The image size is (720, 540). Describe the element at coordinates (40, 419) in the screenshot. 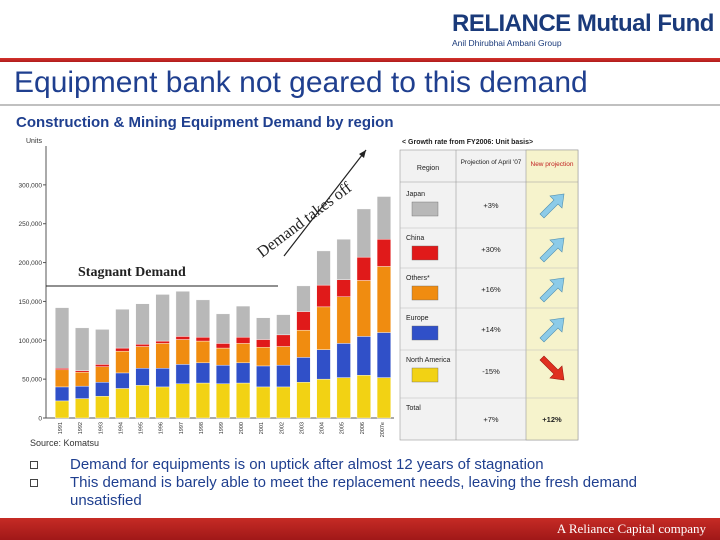

I see `y-tick-label: 0` at that location.